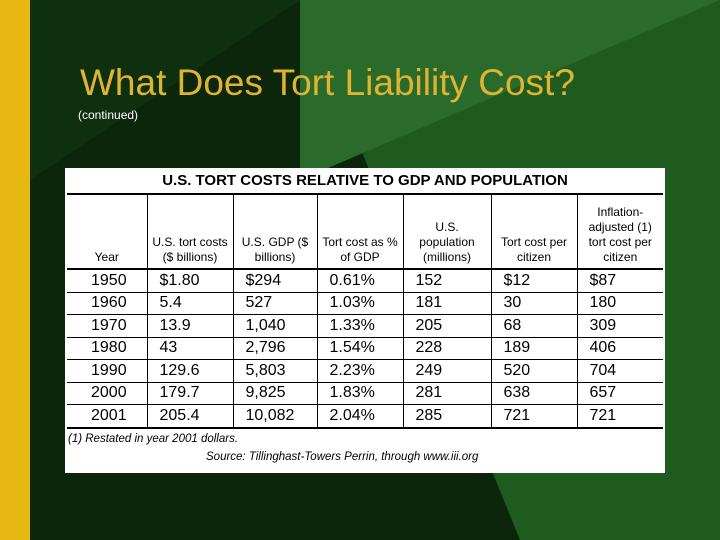 This screenshot has height=540, width=720. What do you see at coordinates (107, 393) in the screenshot?
I see `table-cell: 2000` at bounding box center [107, 393].